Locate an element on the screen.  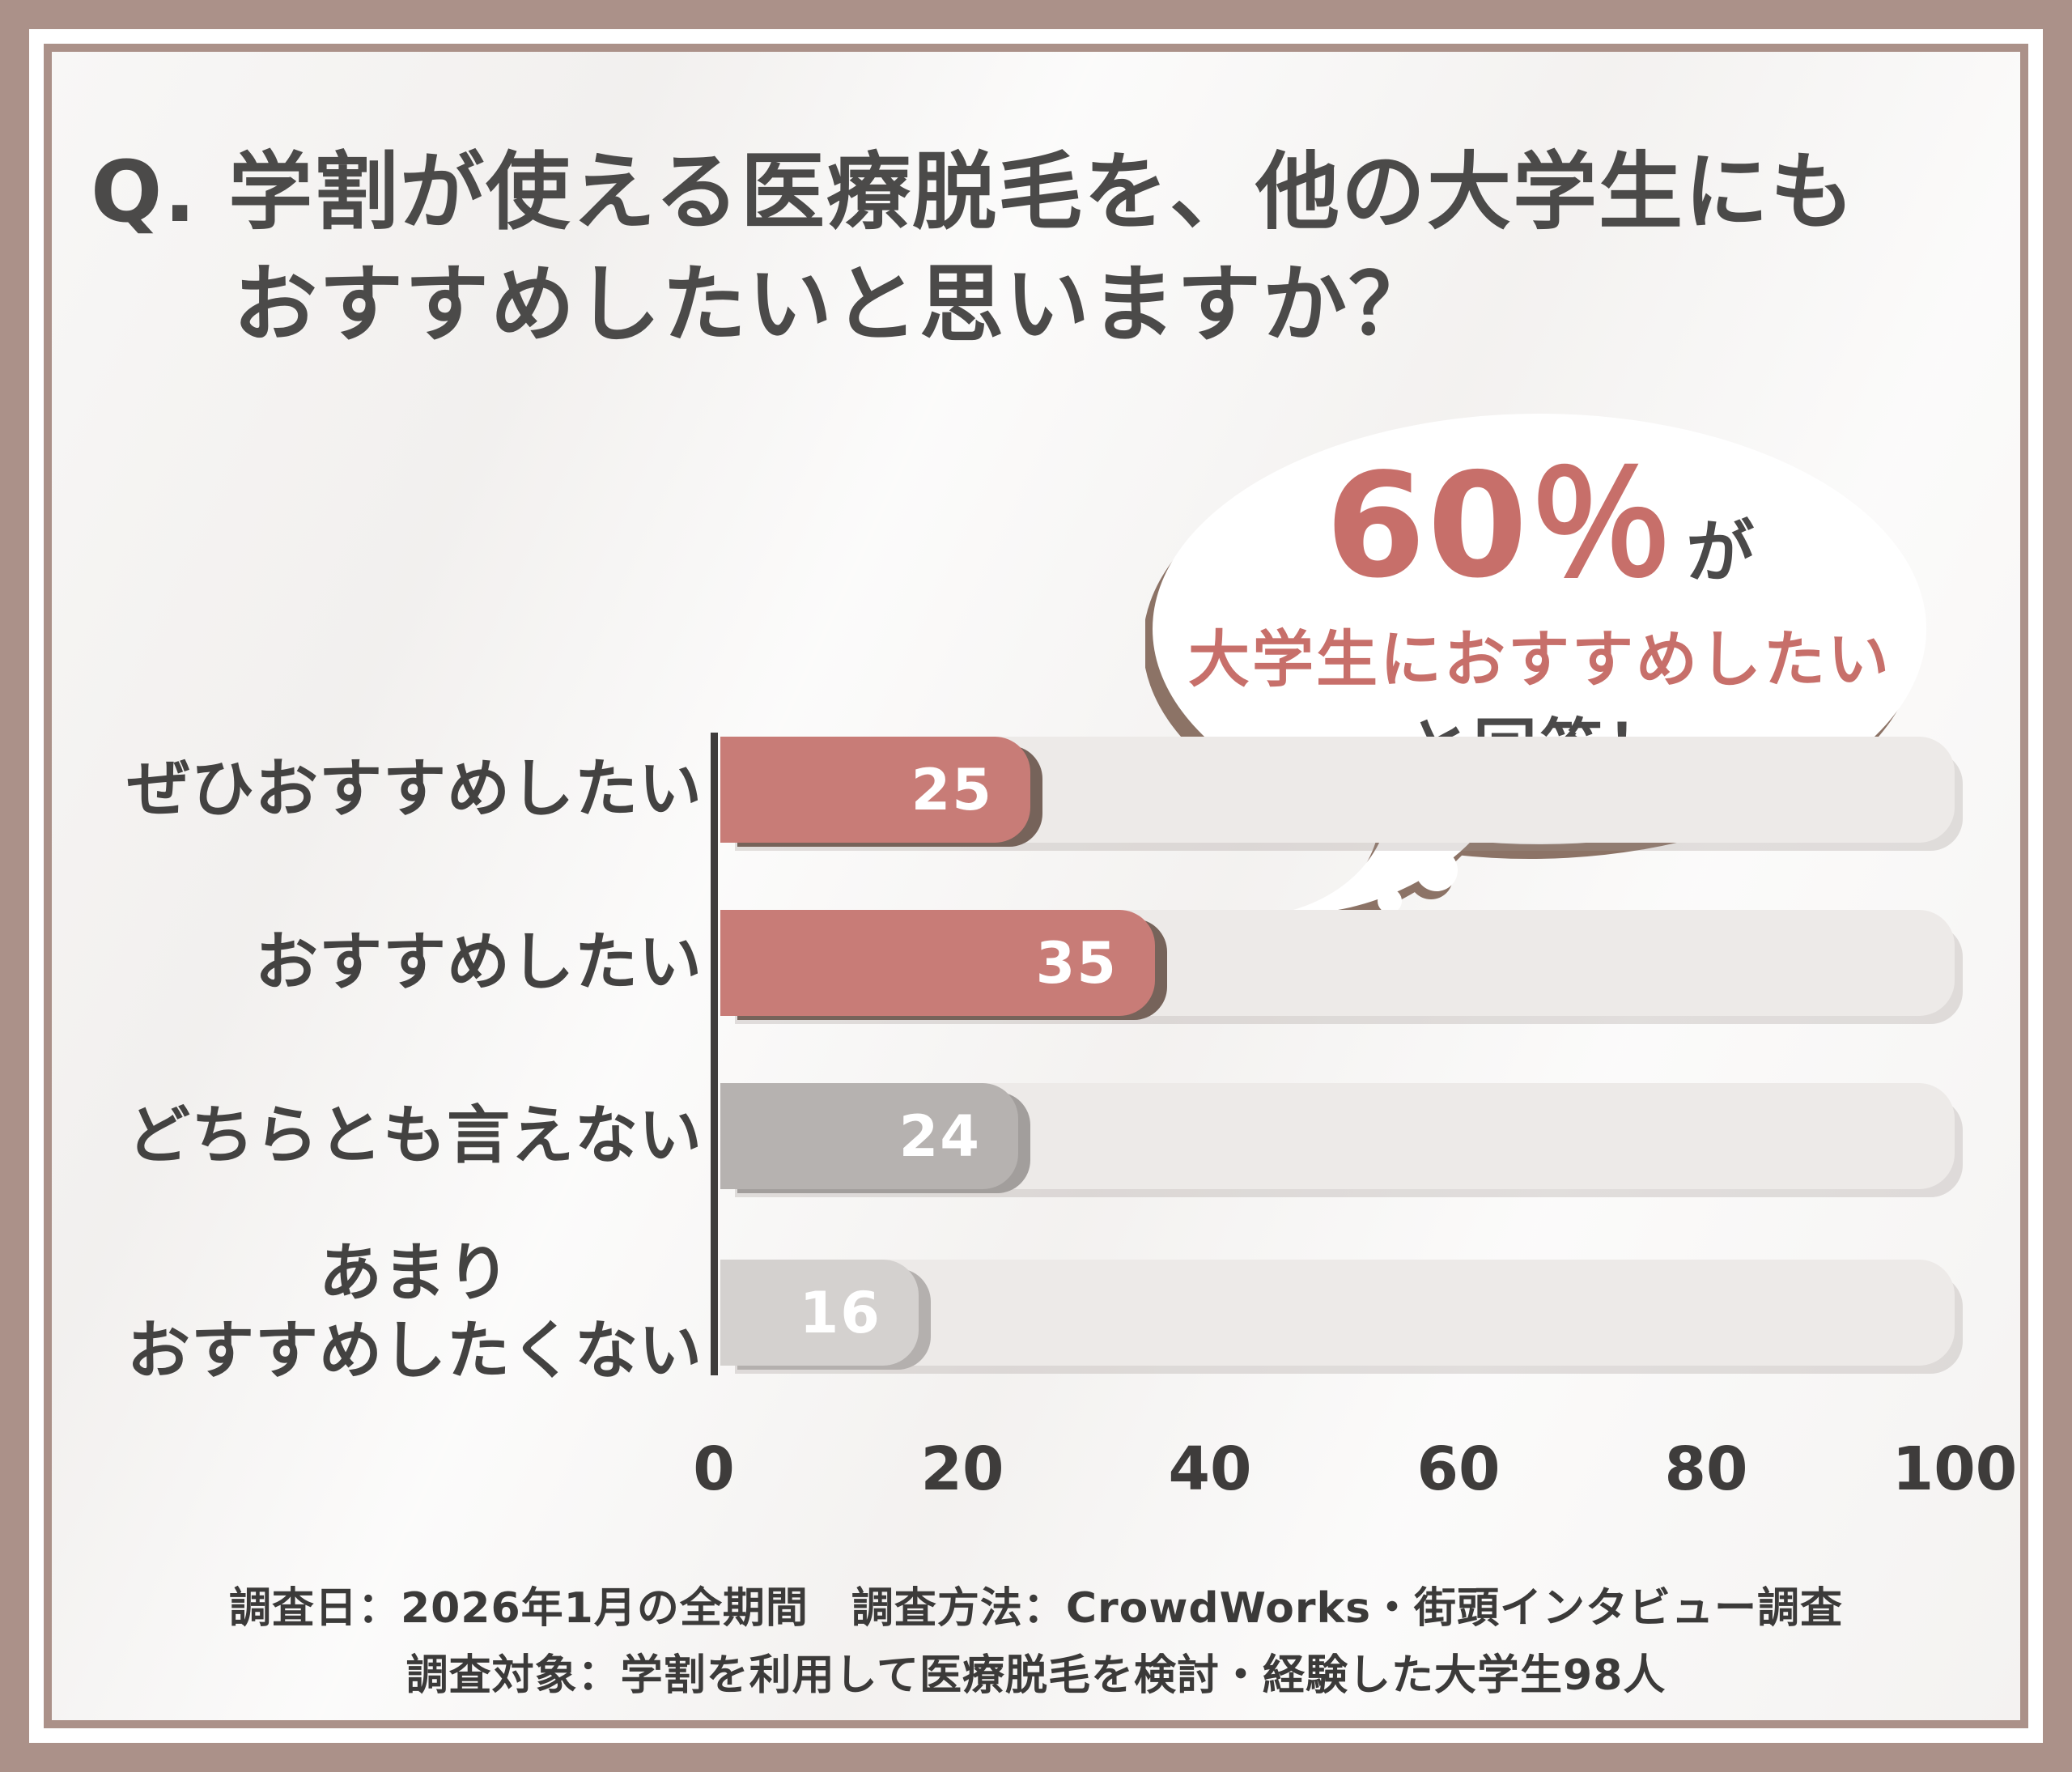
bar-value-label: 16 is located at coordinates (840, 1313).